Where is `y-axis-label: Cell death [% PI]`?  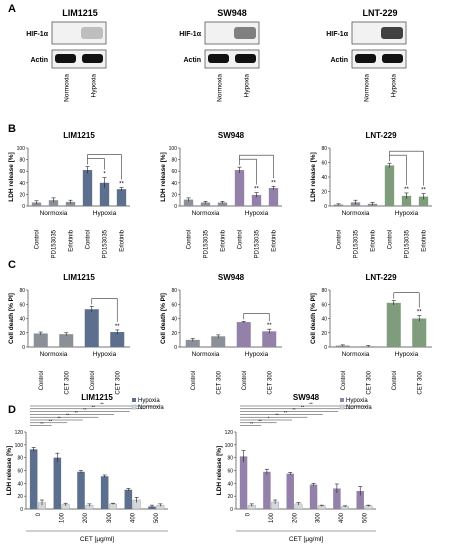 y-axis-label: Cell death [% PI] is located at coordinates (313, 318).